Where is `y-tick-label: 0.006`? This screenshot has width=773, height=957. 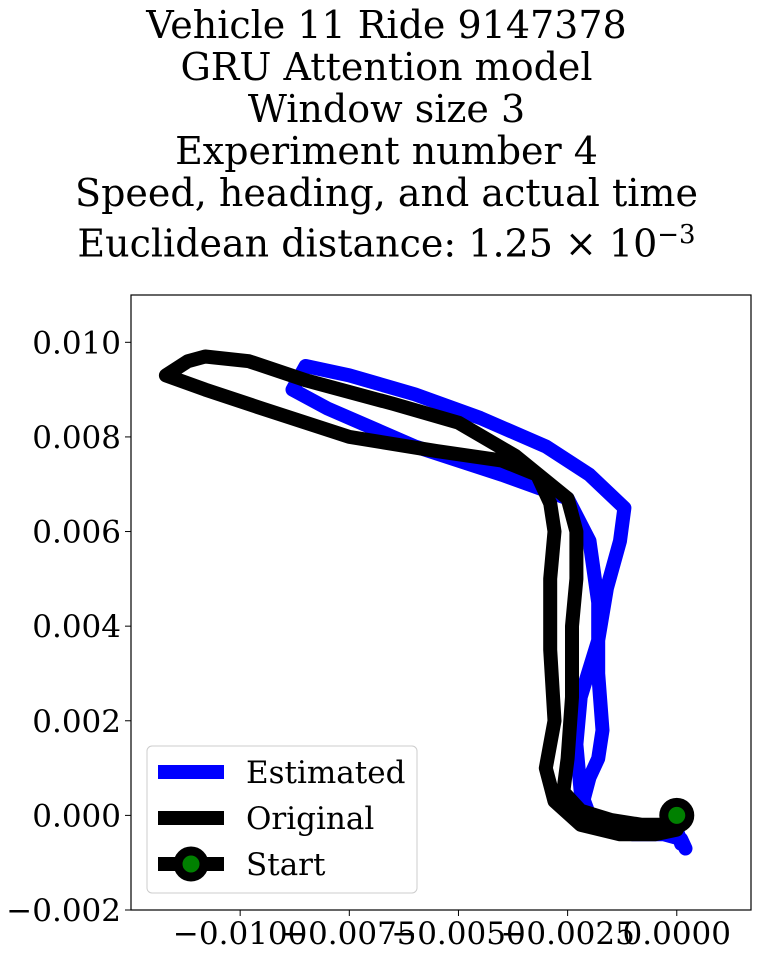
y-tick-label: 0.006 is located at coordinates (76, 533).